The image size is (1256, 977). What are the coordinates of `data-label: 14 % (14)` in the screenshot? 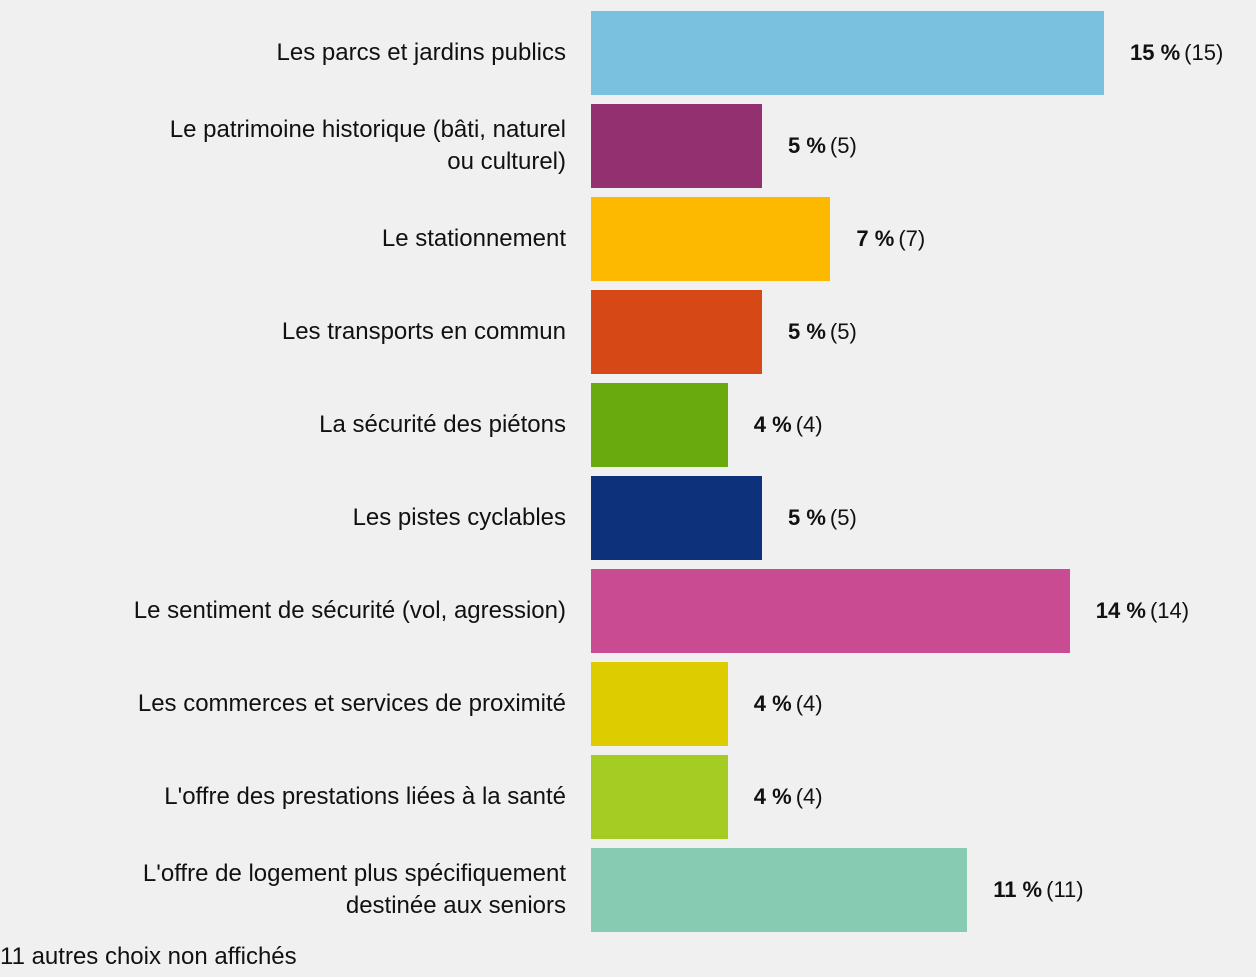 It's located at (1142, 611).